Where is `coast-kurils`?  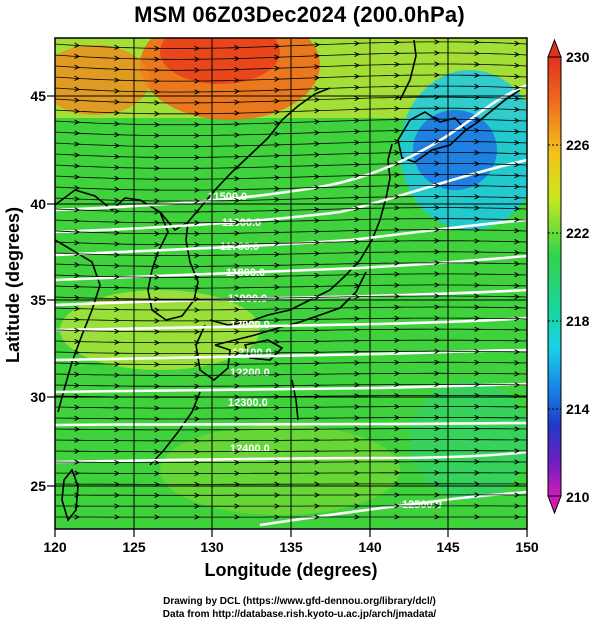 coast-kurils is located at coordinates (493, 110).